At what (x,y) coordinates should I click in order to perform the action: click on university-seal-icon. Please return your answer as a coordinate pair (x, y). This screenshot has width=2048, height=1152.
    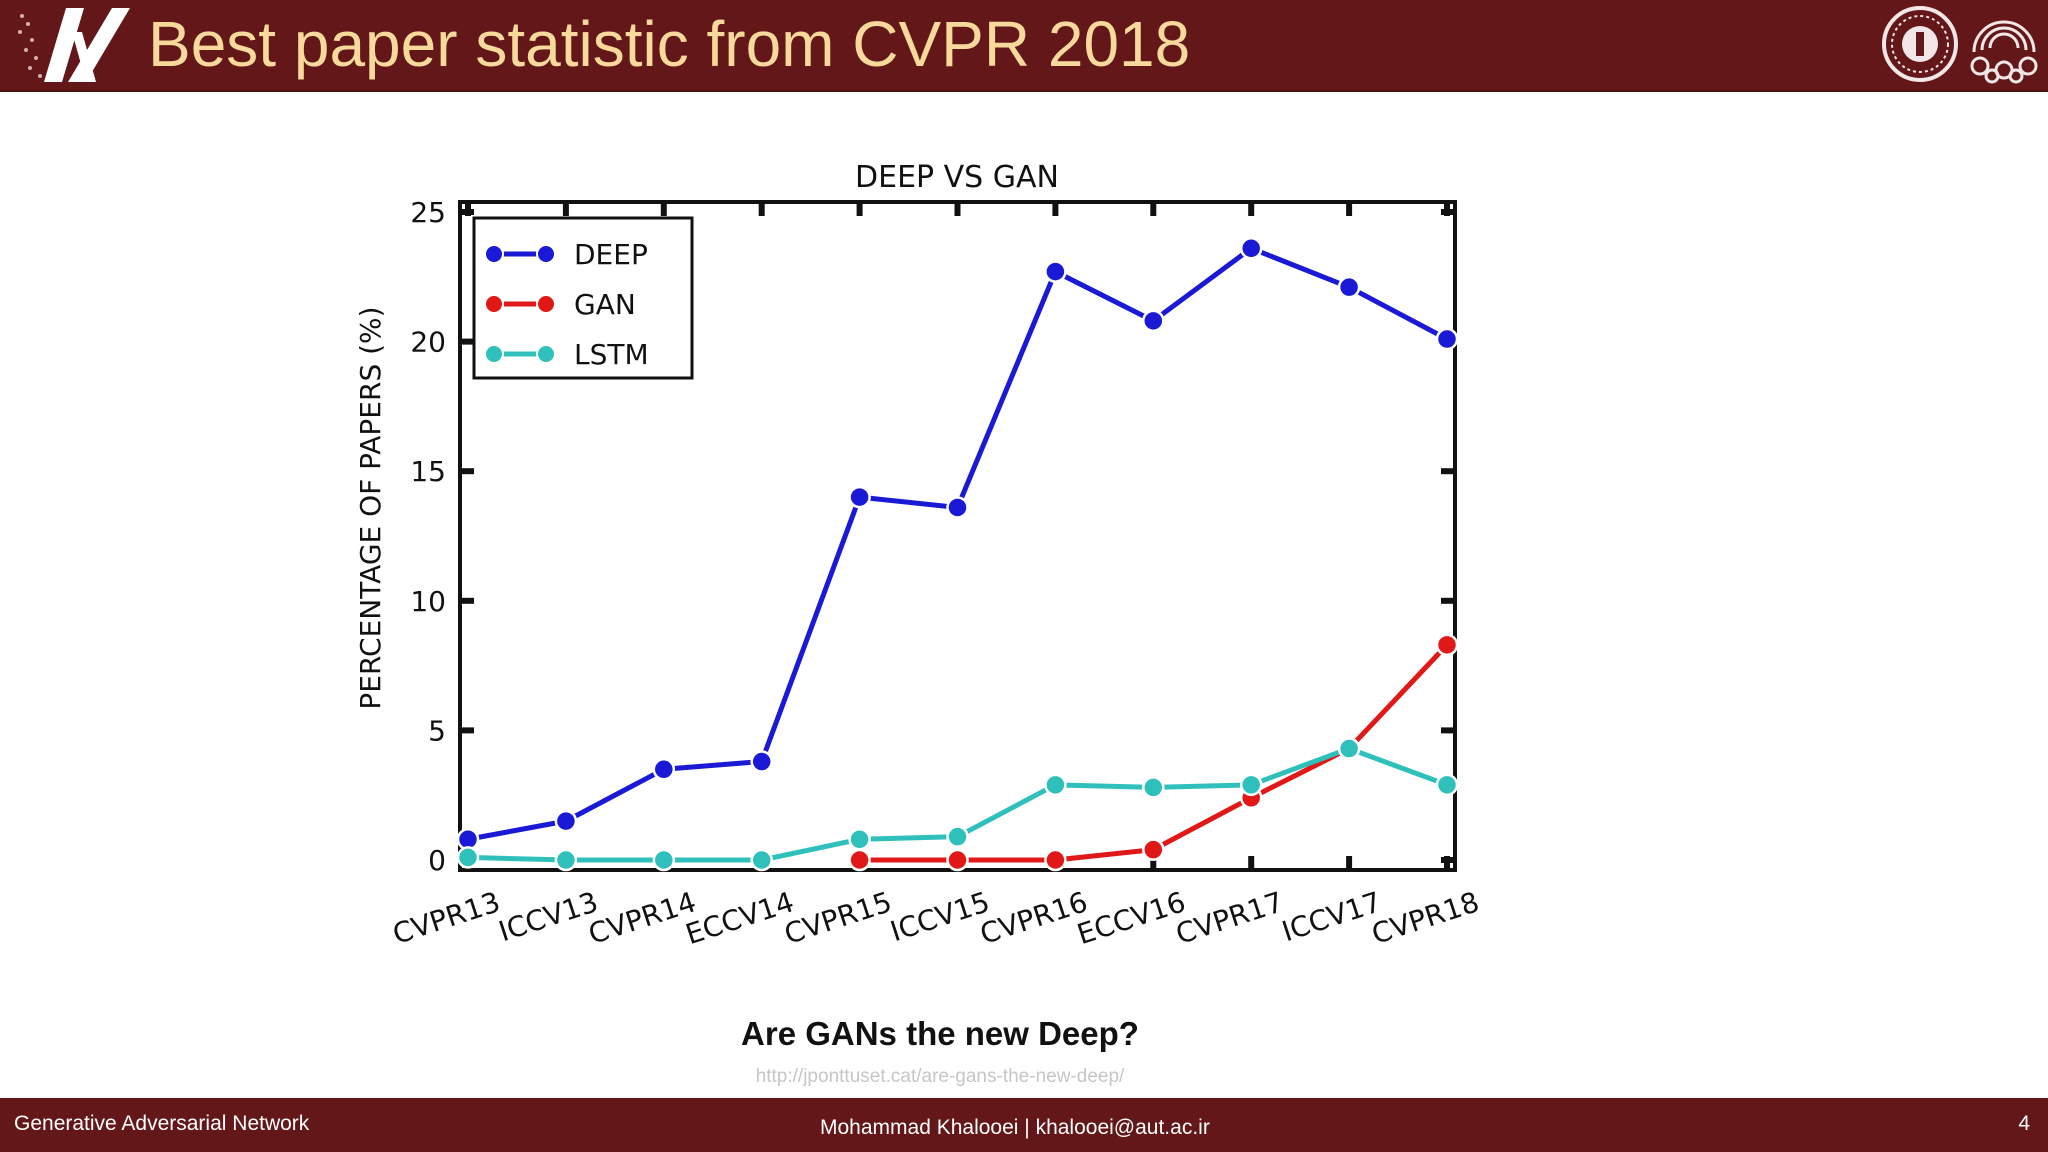
    Looking at the image, I should click on (1920, 44).